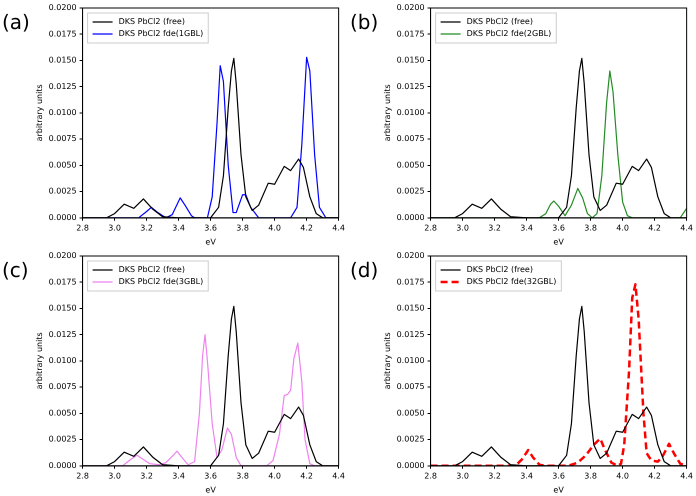 This screenshot has width=696, height=496. I want to click on legend-label: DKS PbCl2 fde(3GBL), so click(161, 281).